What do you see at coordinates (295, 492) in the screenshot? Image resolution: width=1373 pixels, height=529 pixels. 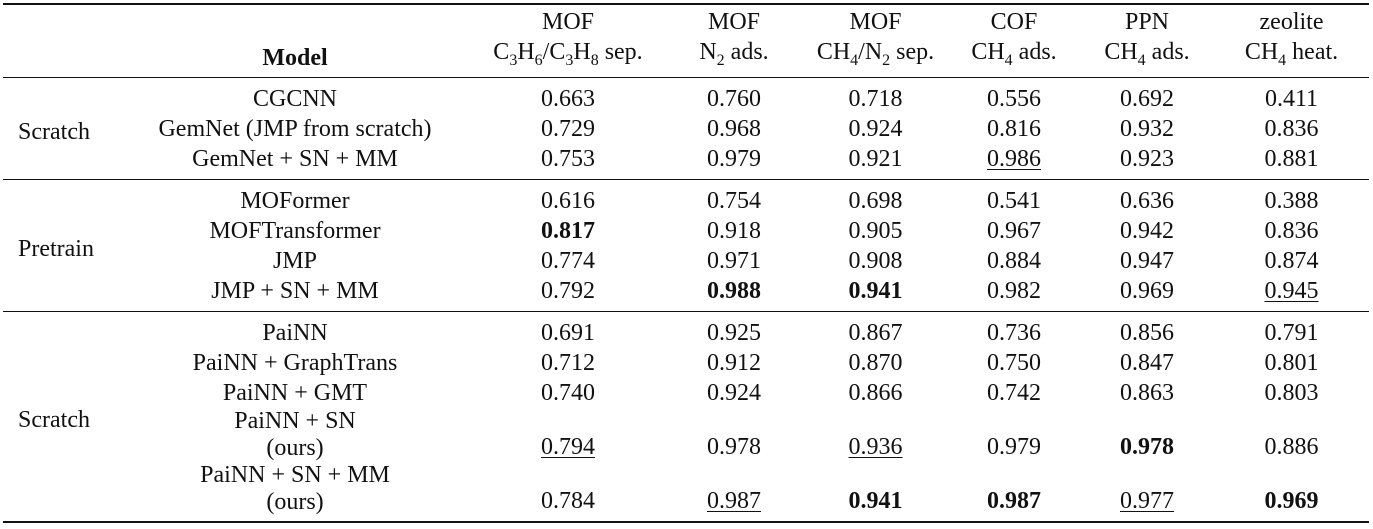 I see `model-name: PaiNN + SN + MM (ours)` at bounding box center [295, 492].